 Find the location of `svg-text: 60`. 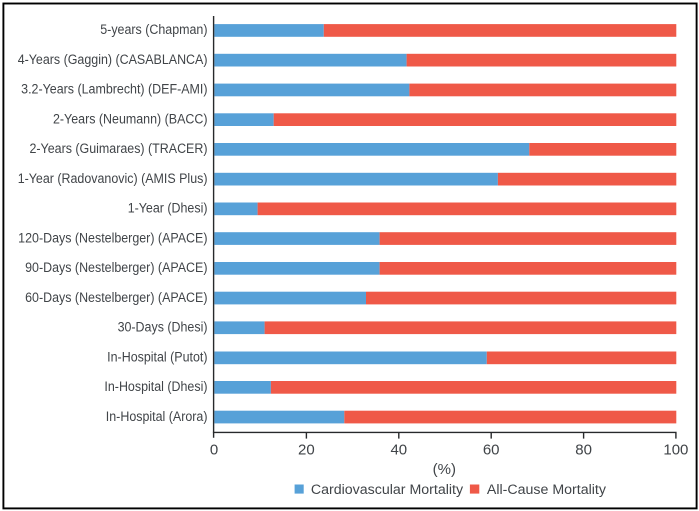

svg-text: 60 is located at coordinates (491, 450).